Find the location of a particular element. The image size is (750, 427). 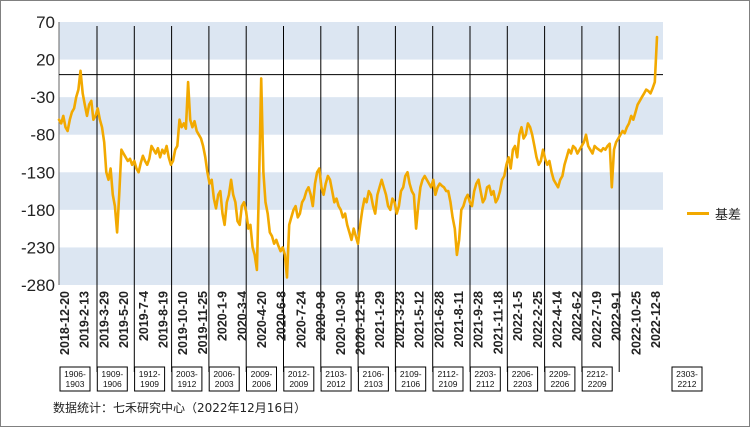

contract-box-7: 2103-2012 is located at coordinates (336, 379).